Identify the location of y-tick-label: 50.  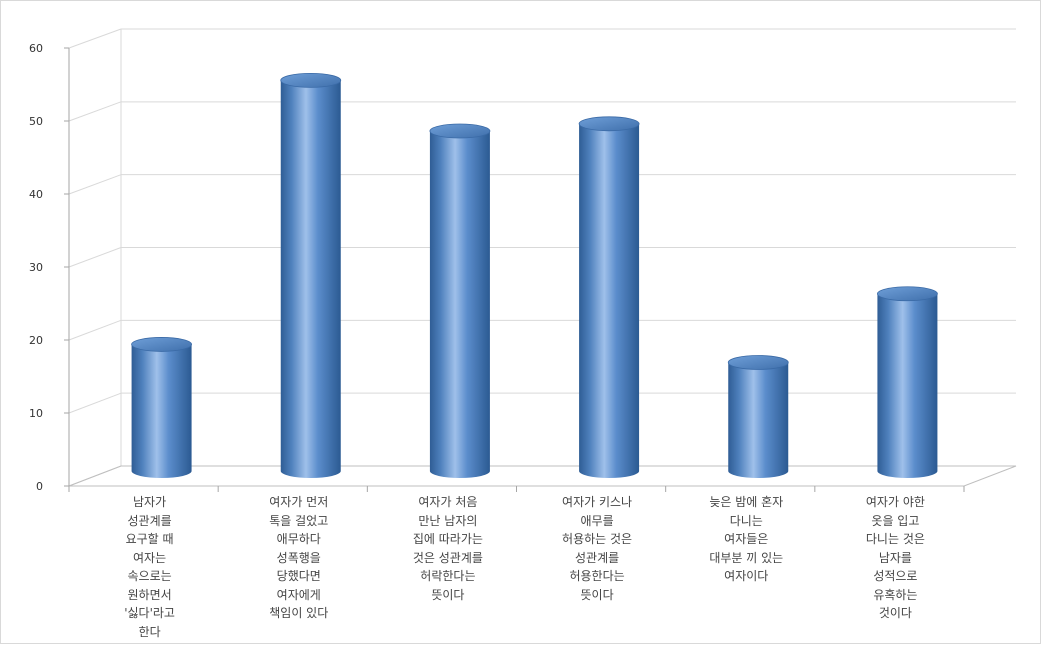
(36, 121).